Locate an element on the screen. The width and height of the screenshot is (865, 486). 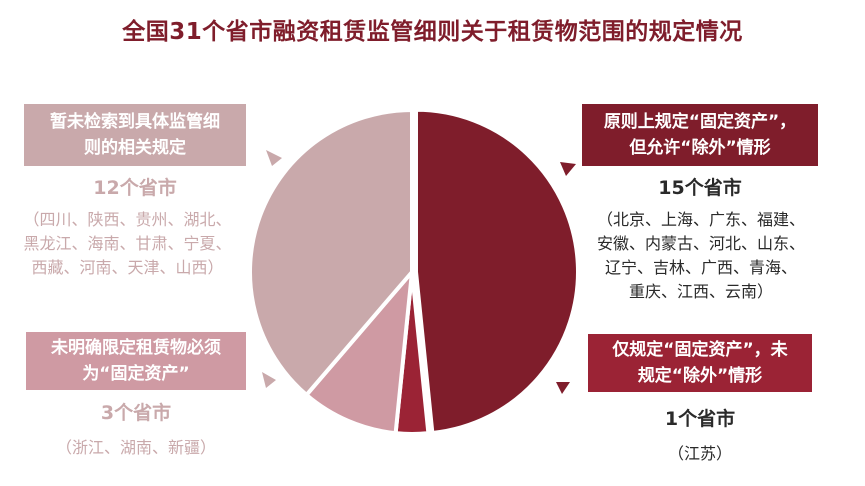
list-top-right-line3: 辽宁、吉林、广西、青海、 is located at coordinates (700, 267).